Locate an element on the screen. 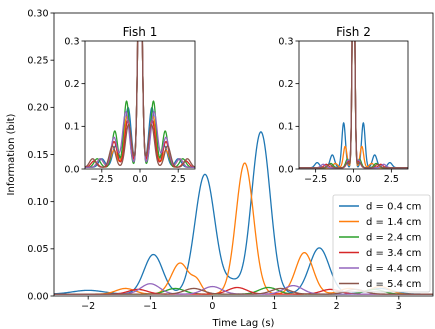 The image size is (435, 329). main-y-tick: 0.00 is located at coordinates (40, 296).